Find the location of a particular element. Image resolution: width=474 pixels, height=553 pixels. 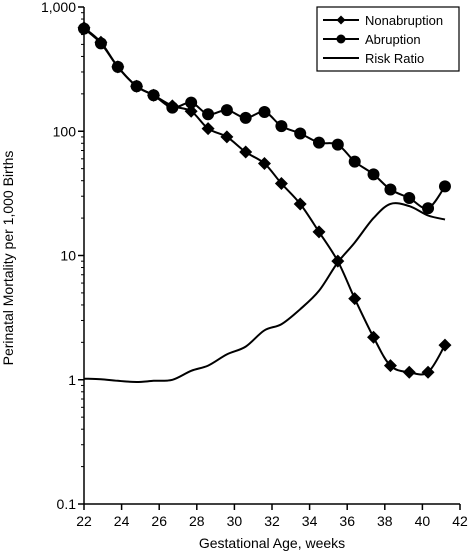

legend-abruption-marker is located at coordinates (341, 39).